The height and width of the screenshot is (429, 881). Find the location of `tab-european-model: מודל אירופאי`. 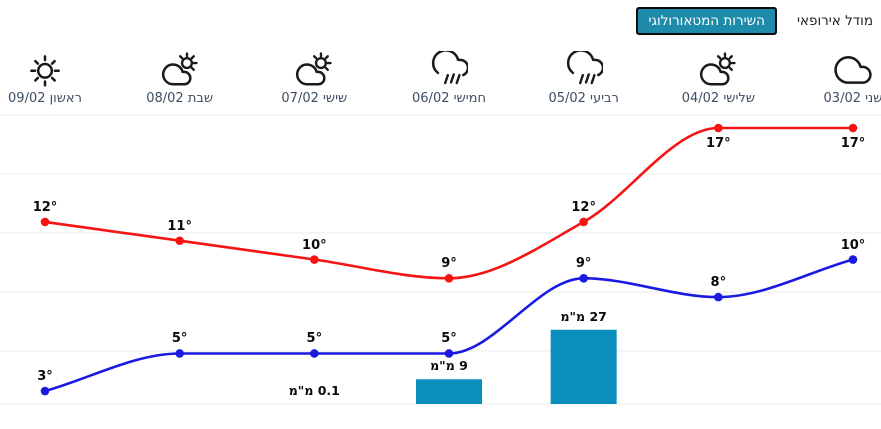

tab-european-model: מודל אירופאי is located at coordinates (835, 21).